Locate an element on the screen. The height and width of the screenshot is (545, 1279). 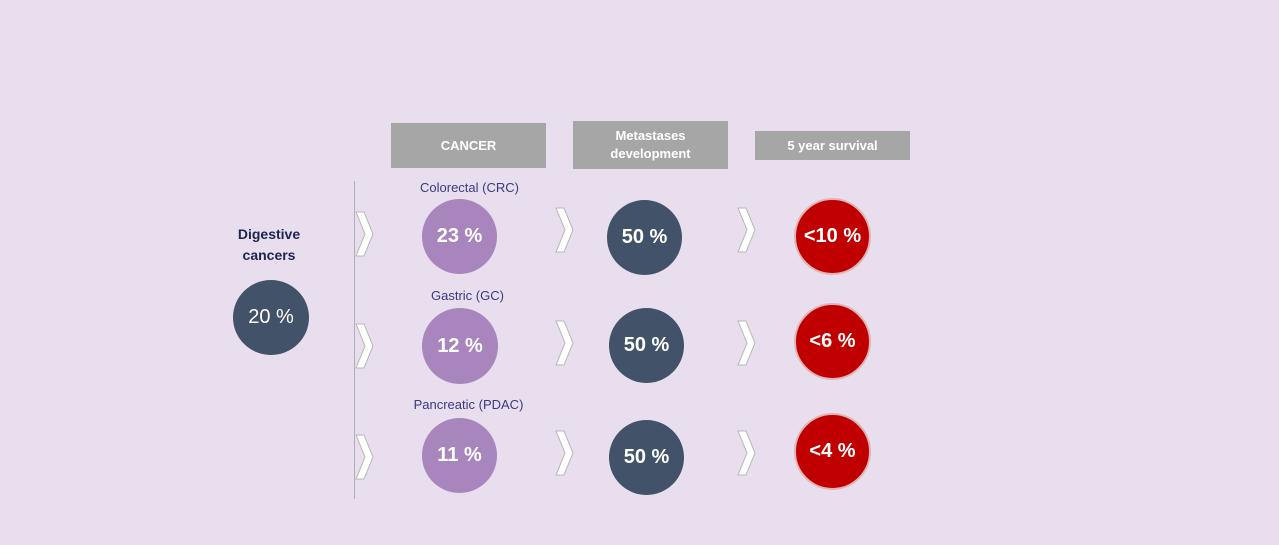
cancer-circle-pdac: 11 % is located at coordinates (459, 455).